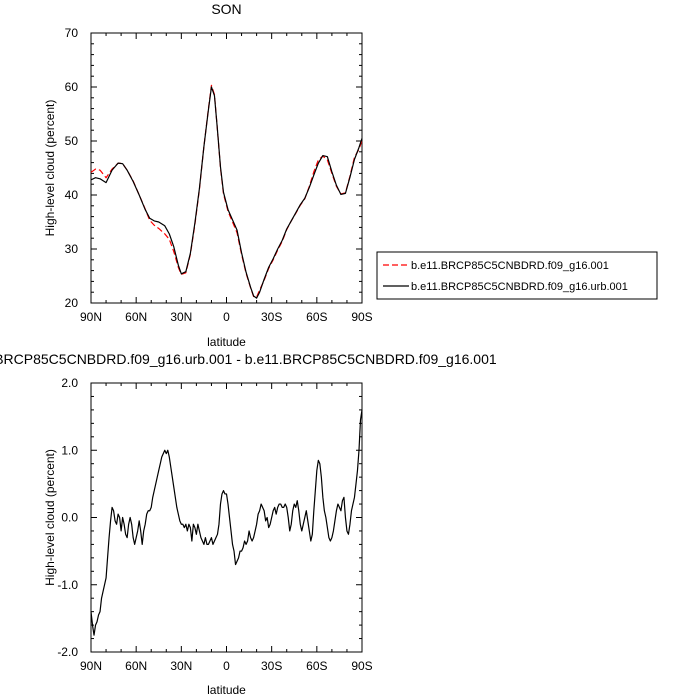 Image resolution: width=700 pixels, height=700 pixels. What do you see at coordinates (67, 585) in the screenshot?
I see `y-tick-label: -1.0` at bounding box center [67, 585].